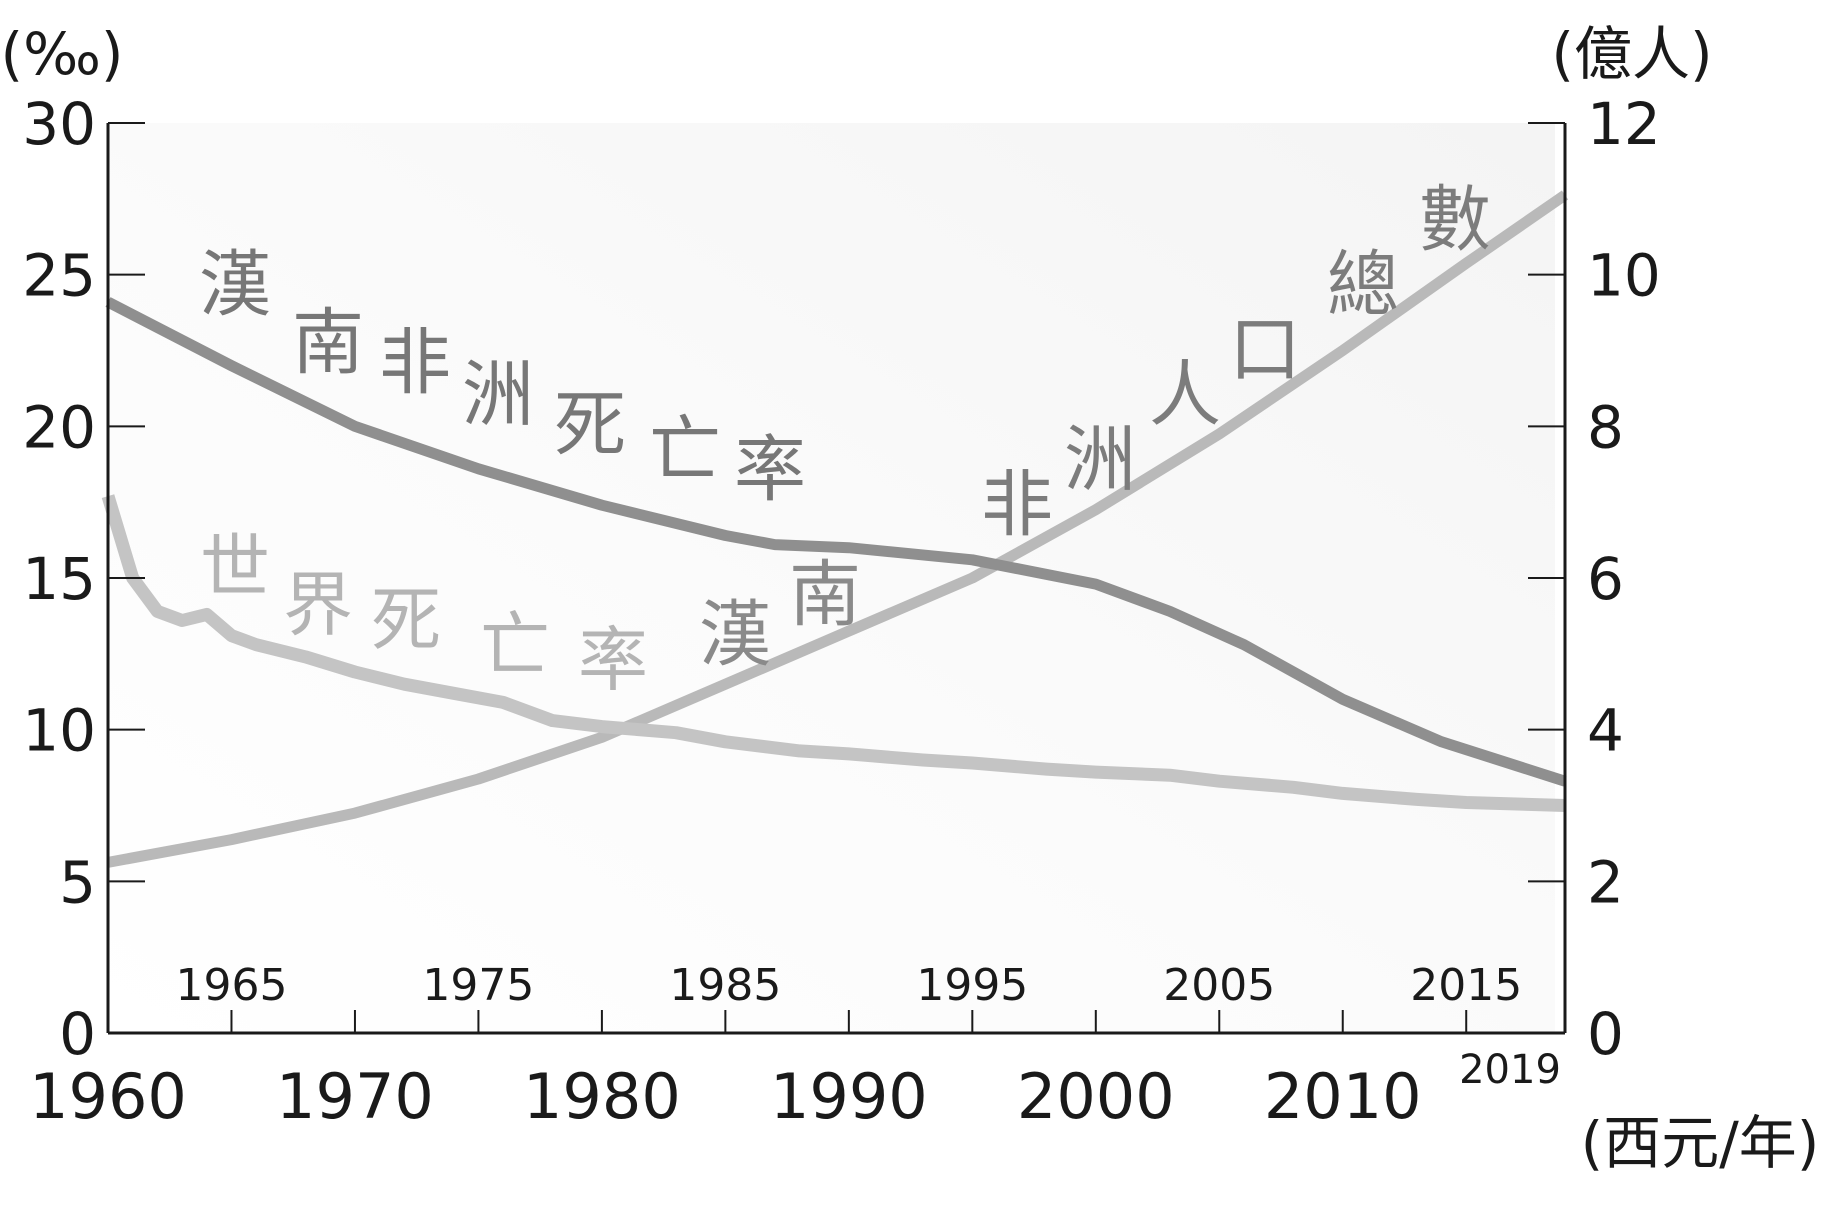 This screenshot has width=1838, height=1223. Describe the element at coordinates (1700, 1143) in the screenshot. I see `x-axis-unit: (西元/年)` at that location.